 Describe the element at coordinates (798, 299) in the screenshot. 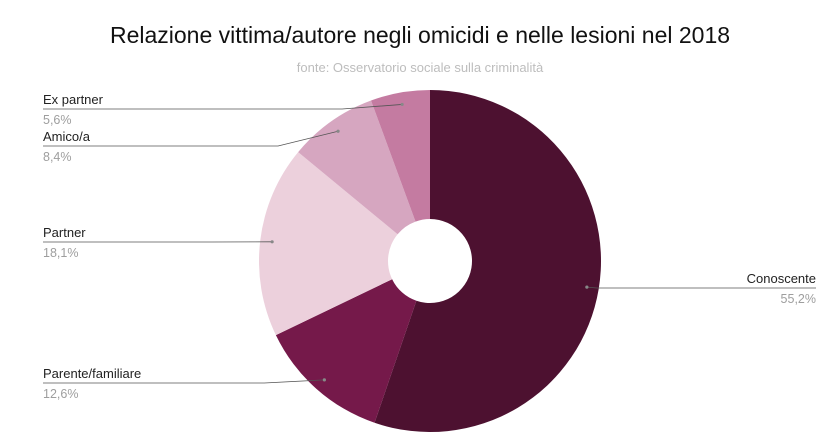

I see `value-label-conoscente: 55,2%` at that location.